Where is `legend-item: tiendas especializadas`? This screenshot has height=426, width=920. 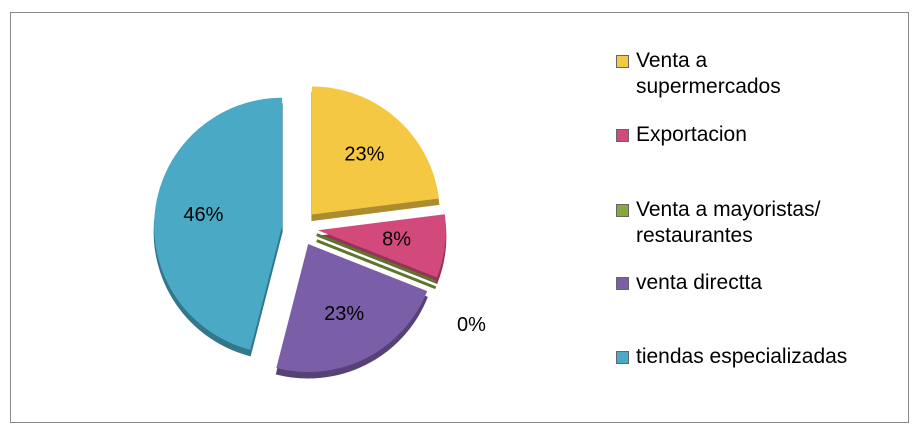 legend-item: tiendas especializadas is located at coordinates (768, 357).